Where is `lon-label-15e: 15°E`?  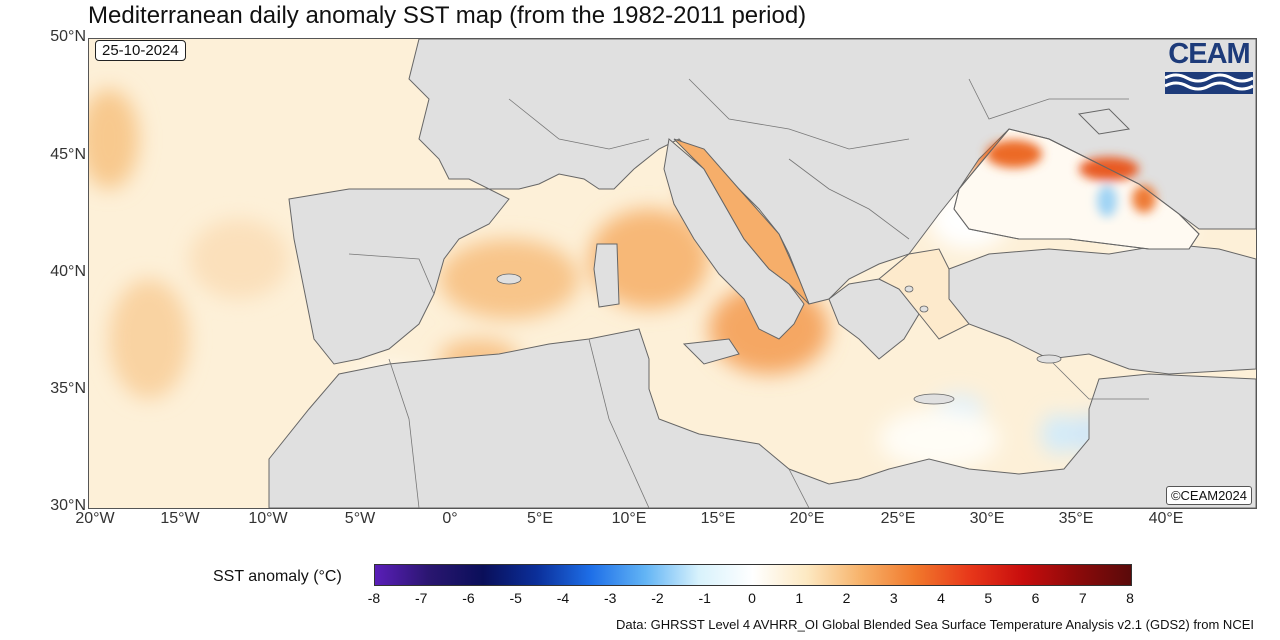
lon-label-15e: 15°E is located at coordinates (718, 518).